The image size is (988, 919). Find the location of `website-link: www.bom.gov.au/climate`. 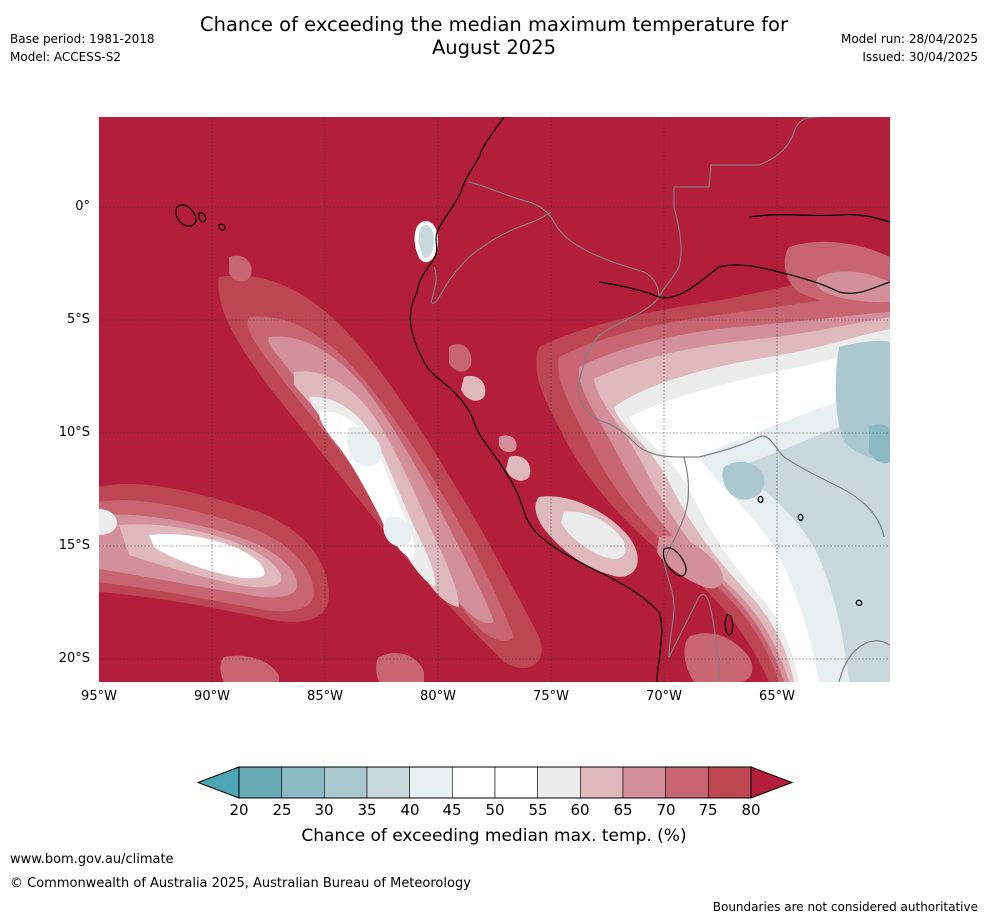

website-link: www.bom.gov.au/climate is located at coordinates (92, 859).